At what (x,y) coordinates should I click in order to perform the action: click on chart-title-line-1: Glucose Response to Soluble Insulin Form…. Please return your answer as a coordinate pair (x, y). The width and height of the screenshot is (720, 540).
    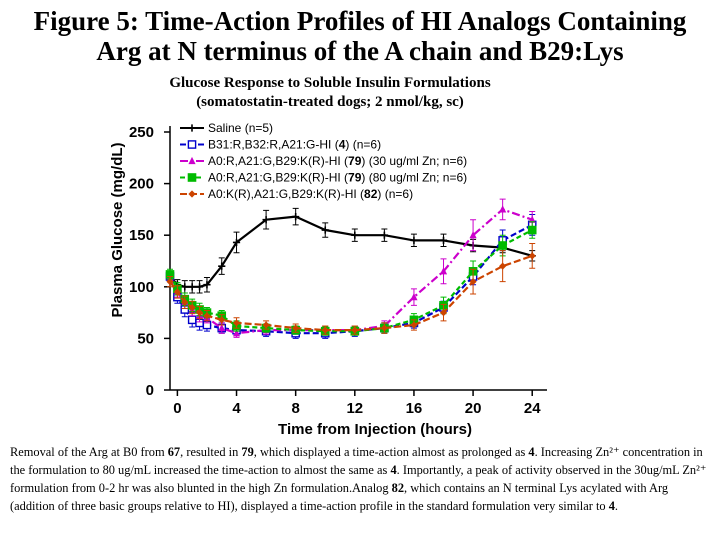
    Looking at the image, I should click on (330, 83).